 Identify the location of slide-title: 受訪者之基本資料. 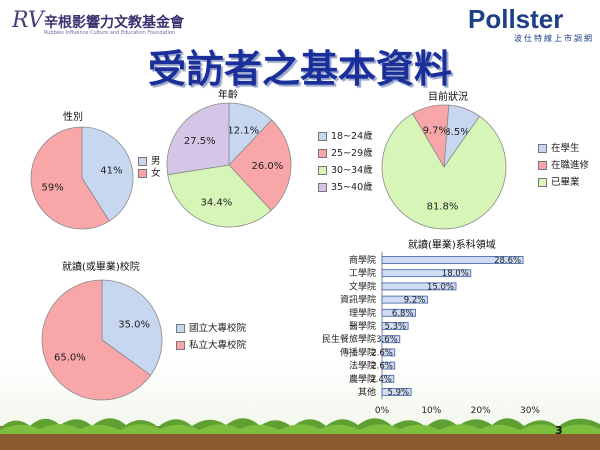
(299, 69).